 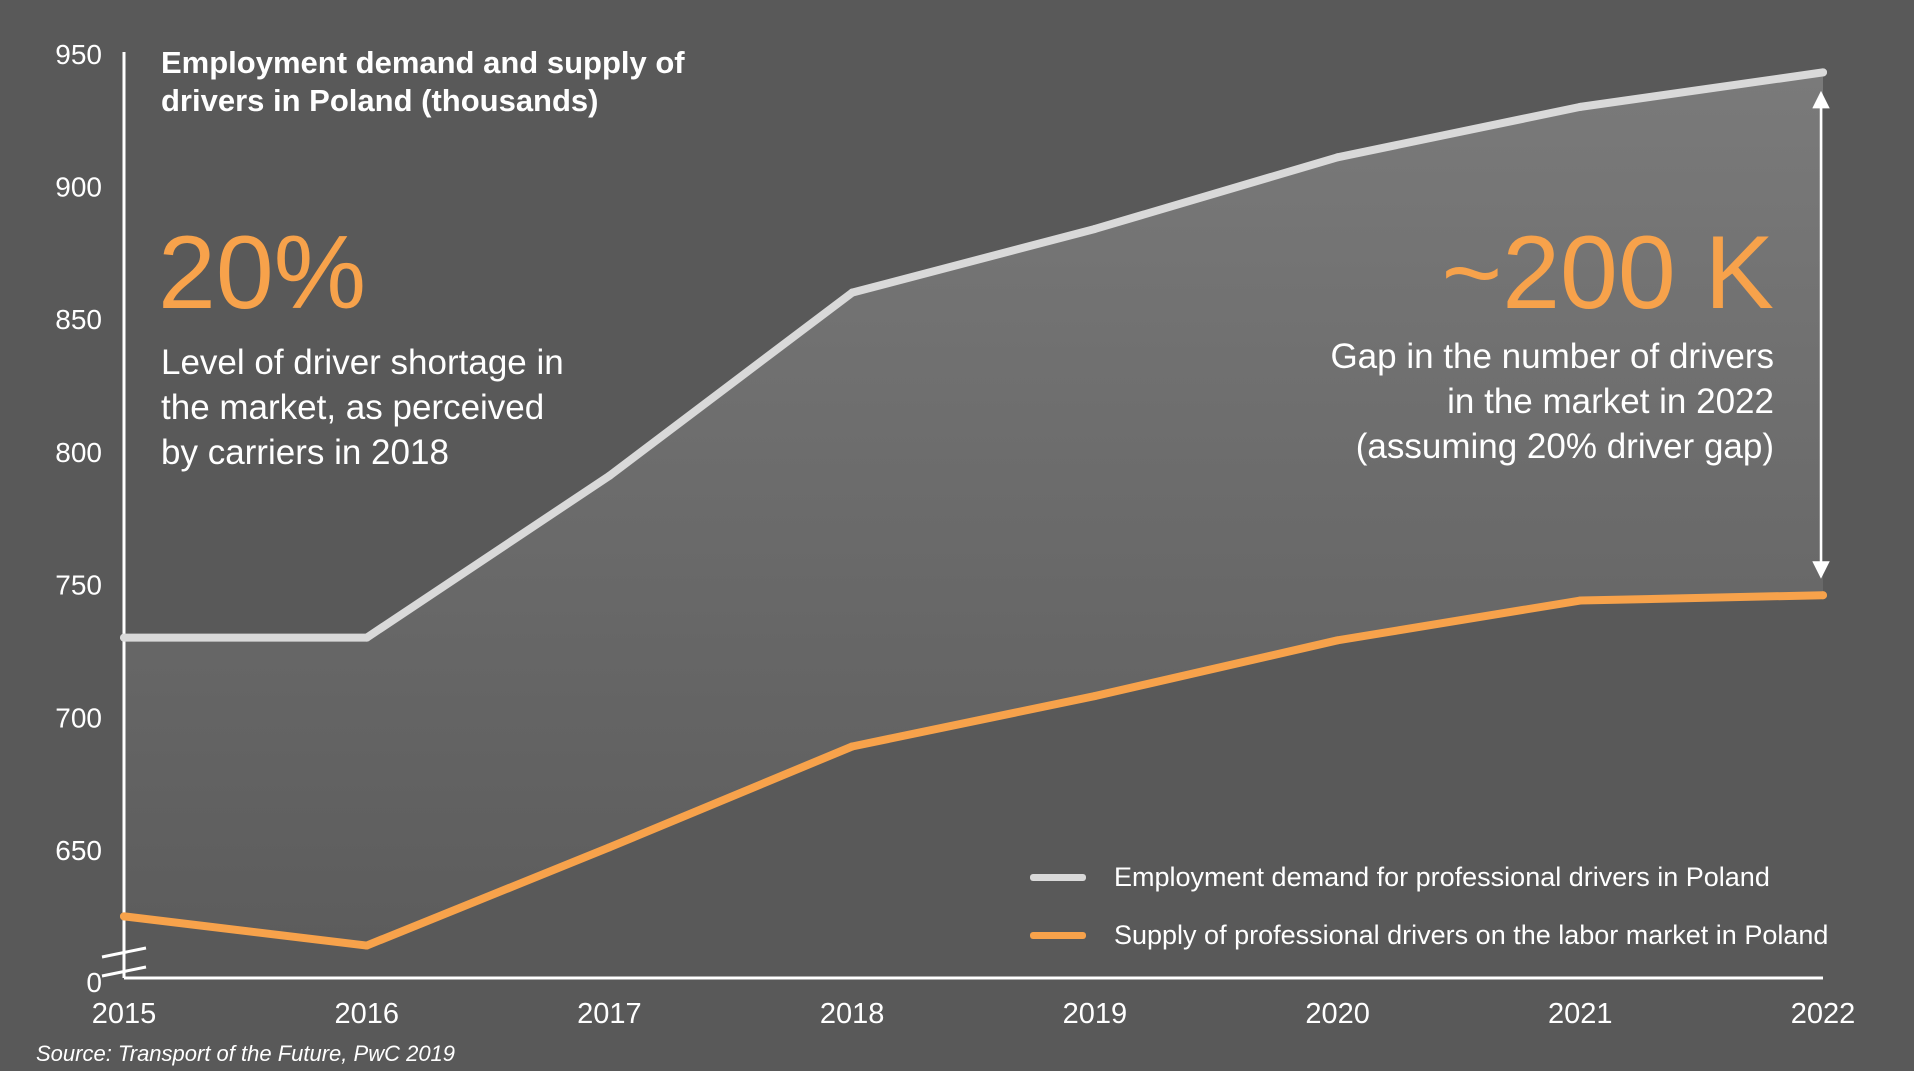 I want to click on x-tick-label: 2015, so click(x=124, y=1014).